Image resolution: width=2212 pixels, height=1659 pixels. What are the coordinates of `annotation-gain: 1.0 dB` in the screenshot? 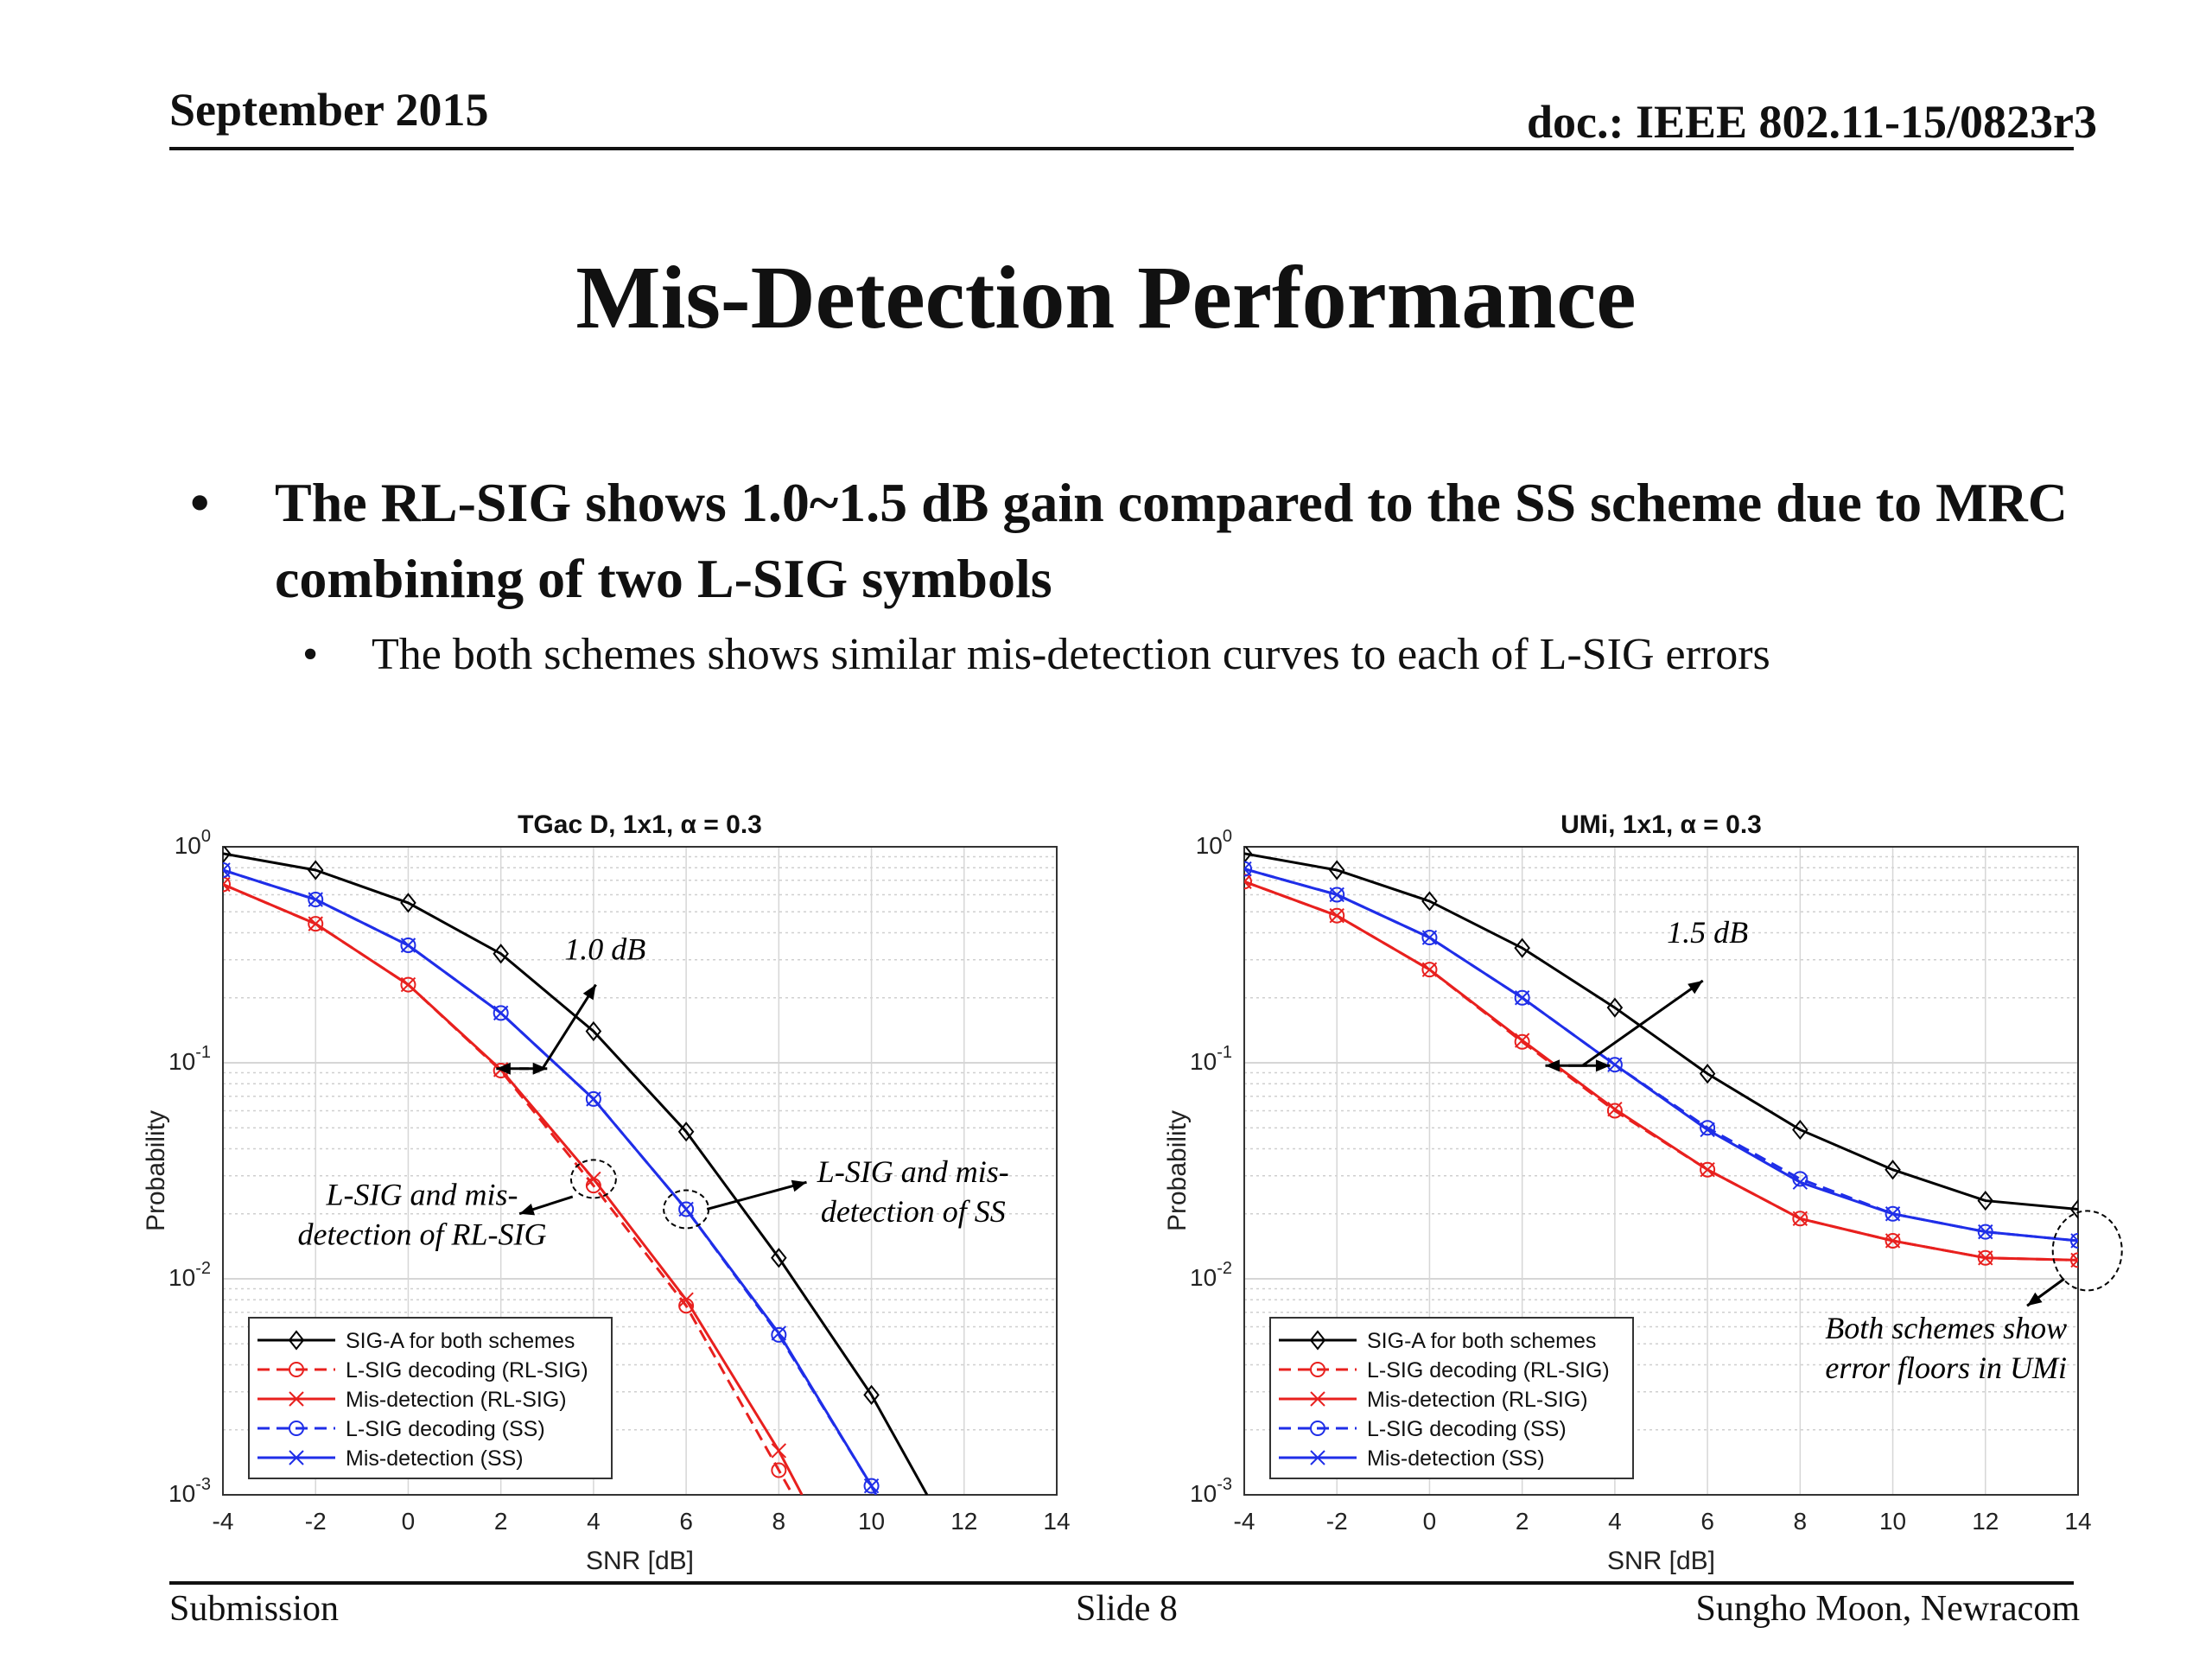 It's located at (604, 949).